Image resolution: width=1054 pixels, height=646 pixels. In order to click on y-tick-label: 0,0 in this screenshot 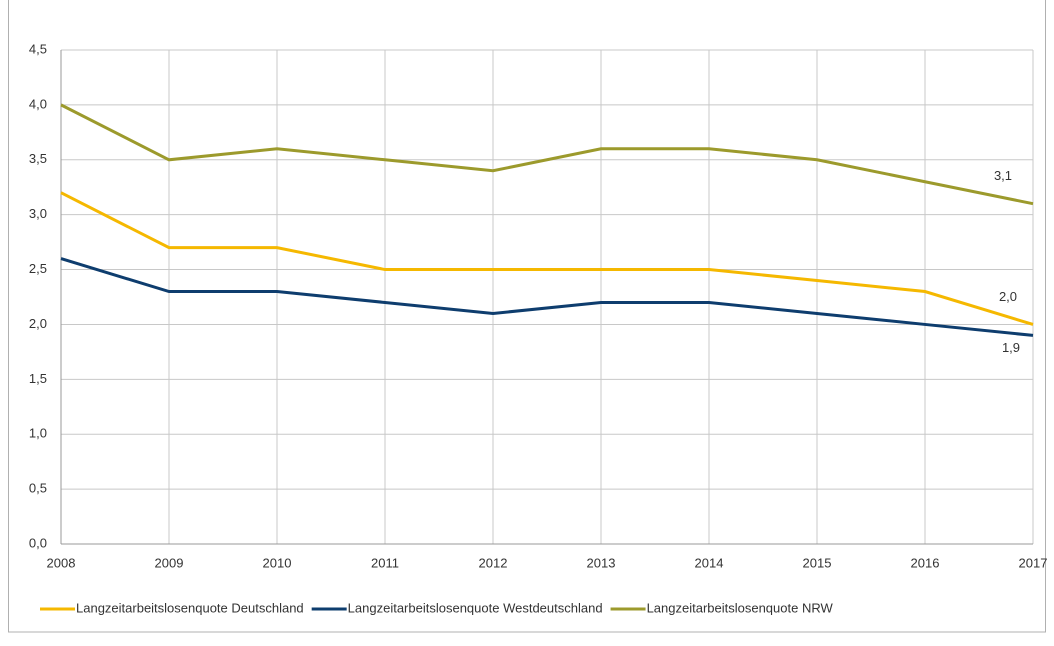, I will do `click(38, 542)`.